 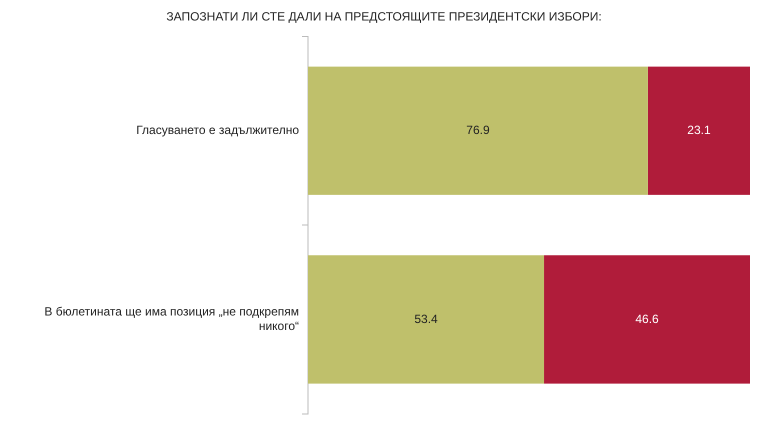 I want to click on y-tick-label: Гласуването е задължително, so click(x=218, y=130).